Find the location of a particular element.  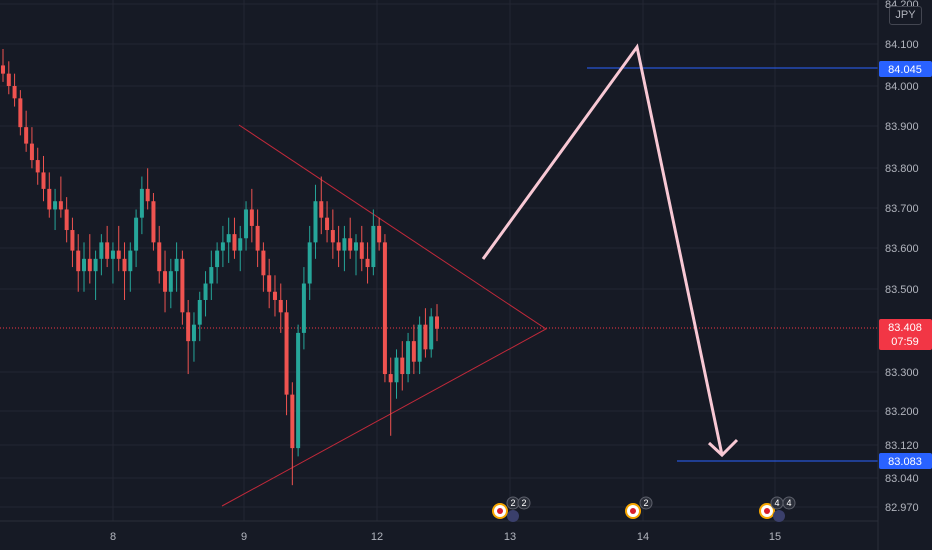

current-price-value: 83.408 is located at coordinates (905, 328).